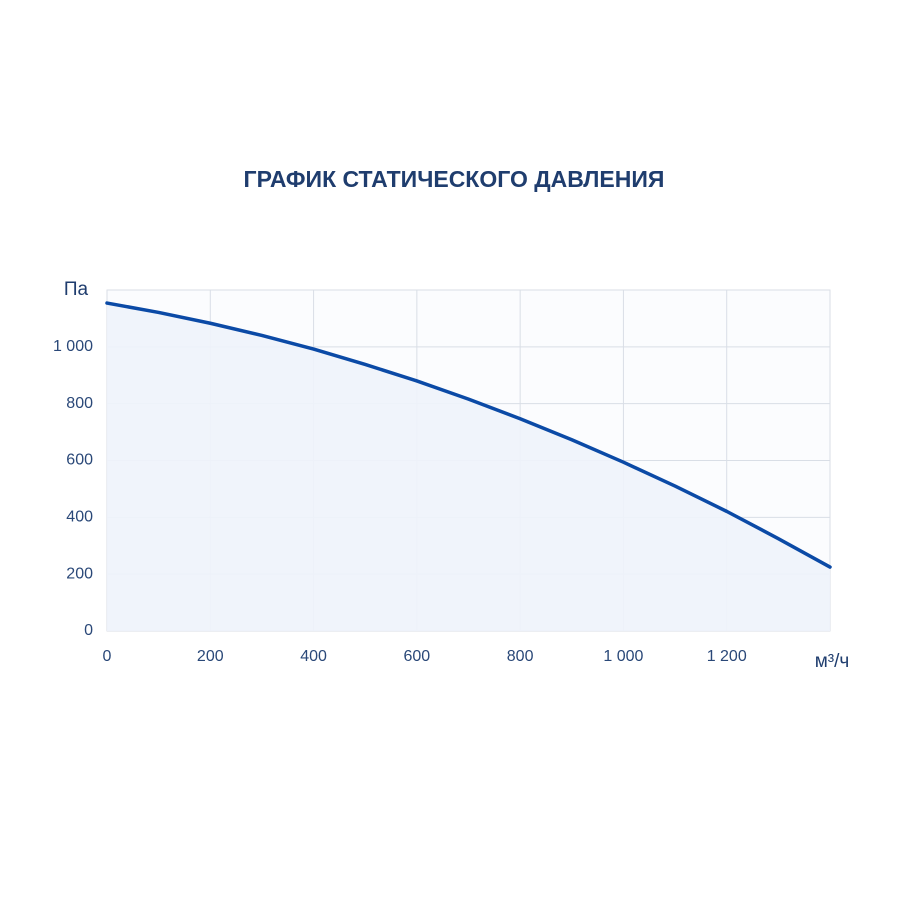 The height and width of the screenshot is (900, 900). What do you see at coordinates (727, 656) in the screenshot?
I see `x-tick-label: 1 200` at bounding box center [727, 656].